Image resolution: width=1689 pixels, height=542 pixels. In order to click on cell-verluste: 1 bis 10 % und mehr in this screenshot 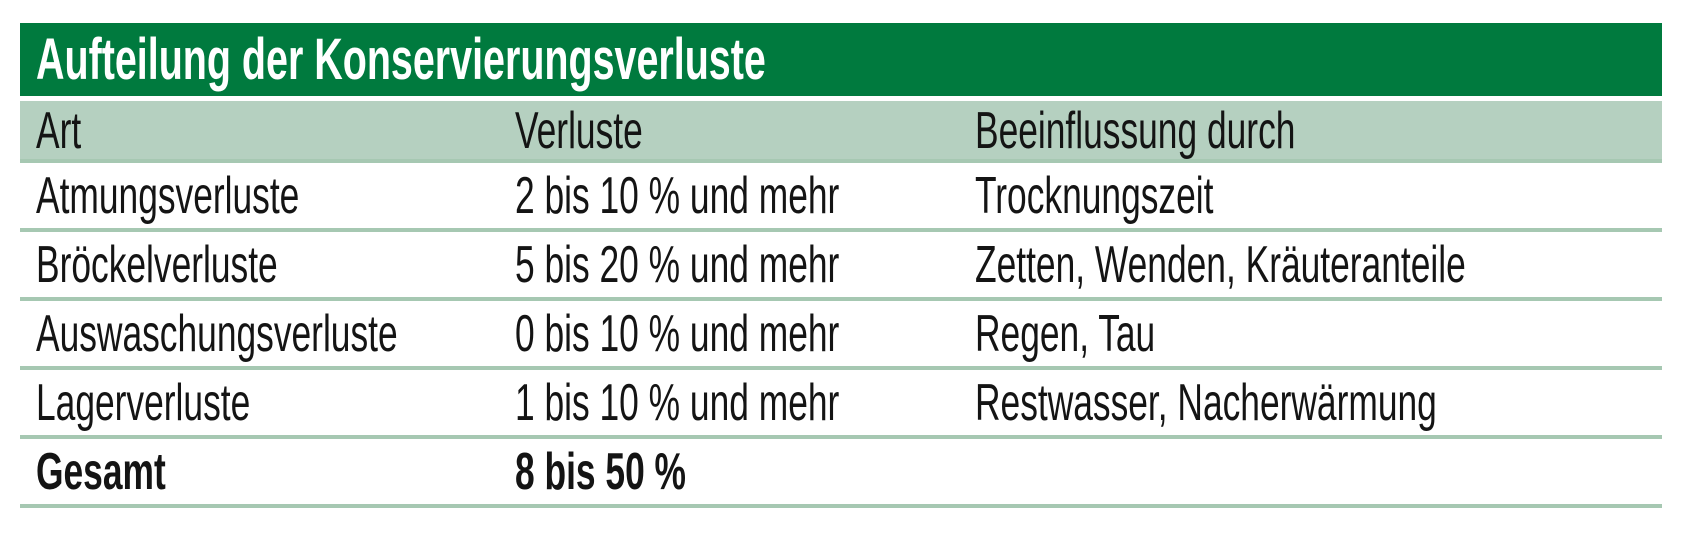, I will do `click(677, 402)`.